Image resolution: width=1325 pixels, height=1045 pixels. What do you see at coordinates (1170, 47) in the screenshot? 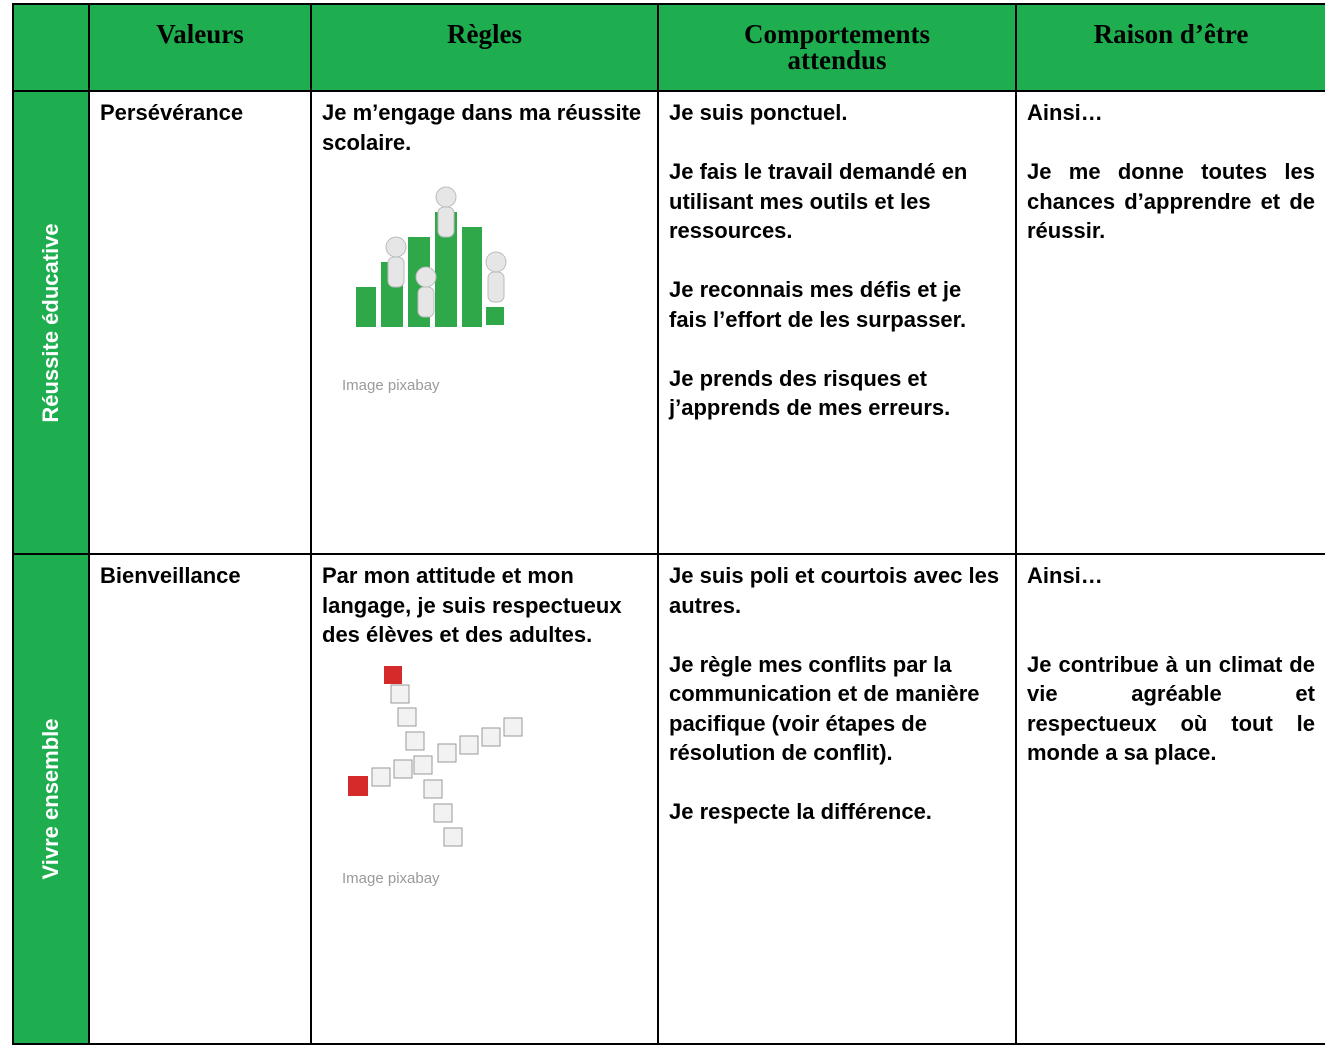
I see `header-cell: Raison d’être` at bounding box center [1170, 47].